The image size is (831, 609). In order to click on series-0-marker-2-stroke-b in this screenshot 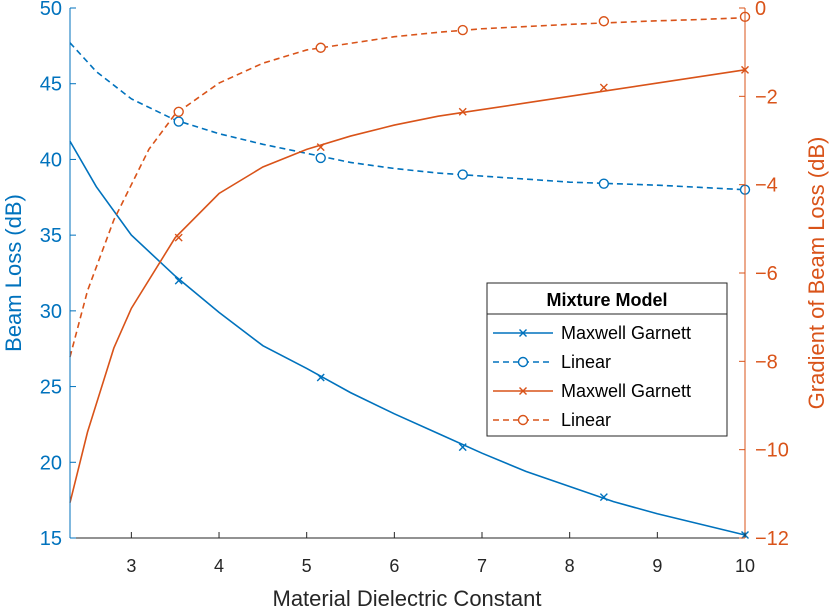, I will do `click(462, 447)`.